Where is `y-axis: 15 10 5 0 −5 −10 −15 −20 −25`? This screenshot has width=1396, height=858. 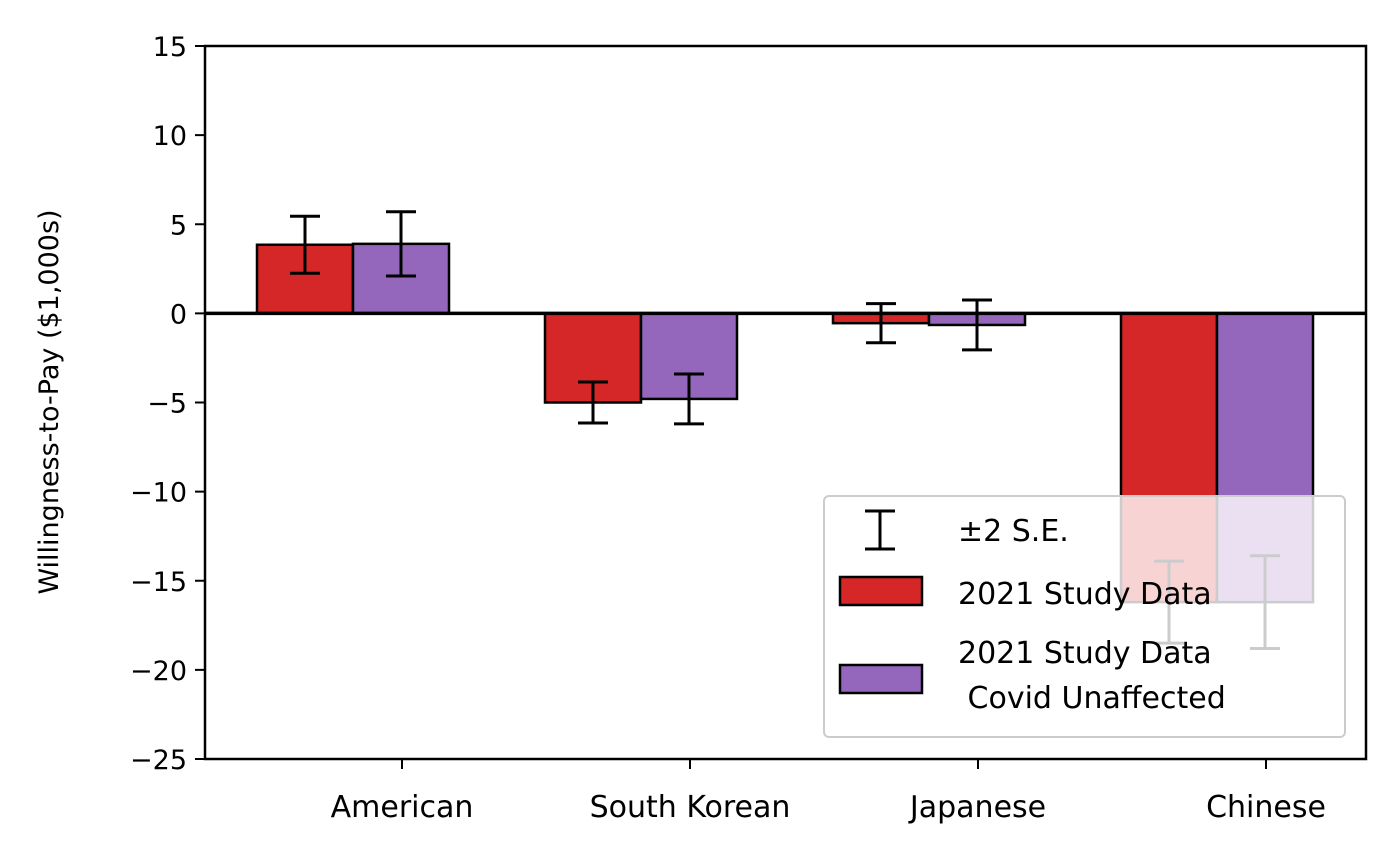 y-axis: 15 10 5 0 −5 −10 −15 −20 −25 is located at coordinates (167, 404).